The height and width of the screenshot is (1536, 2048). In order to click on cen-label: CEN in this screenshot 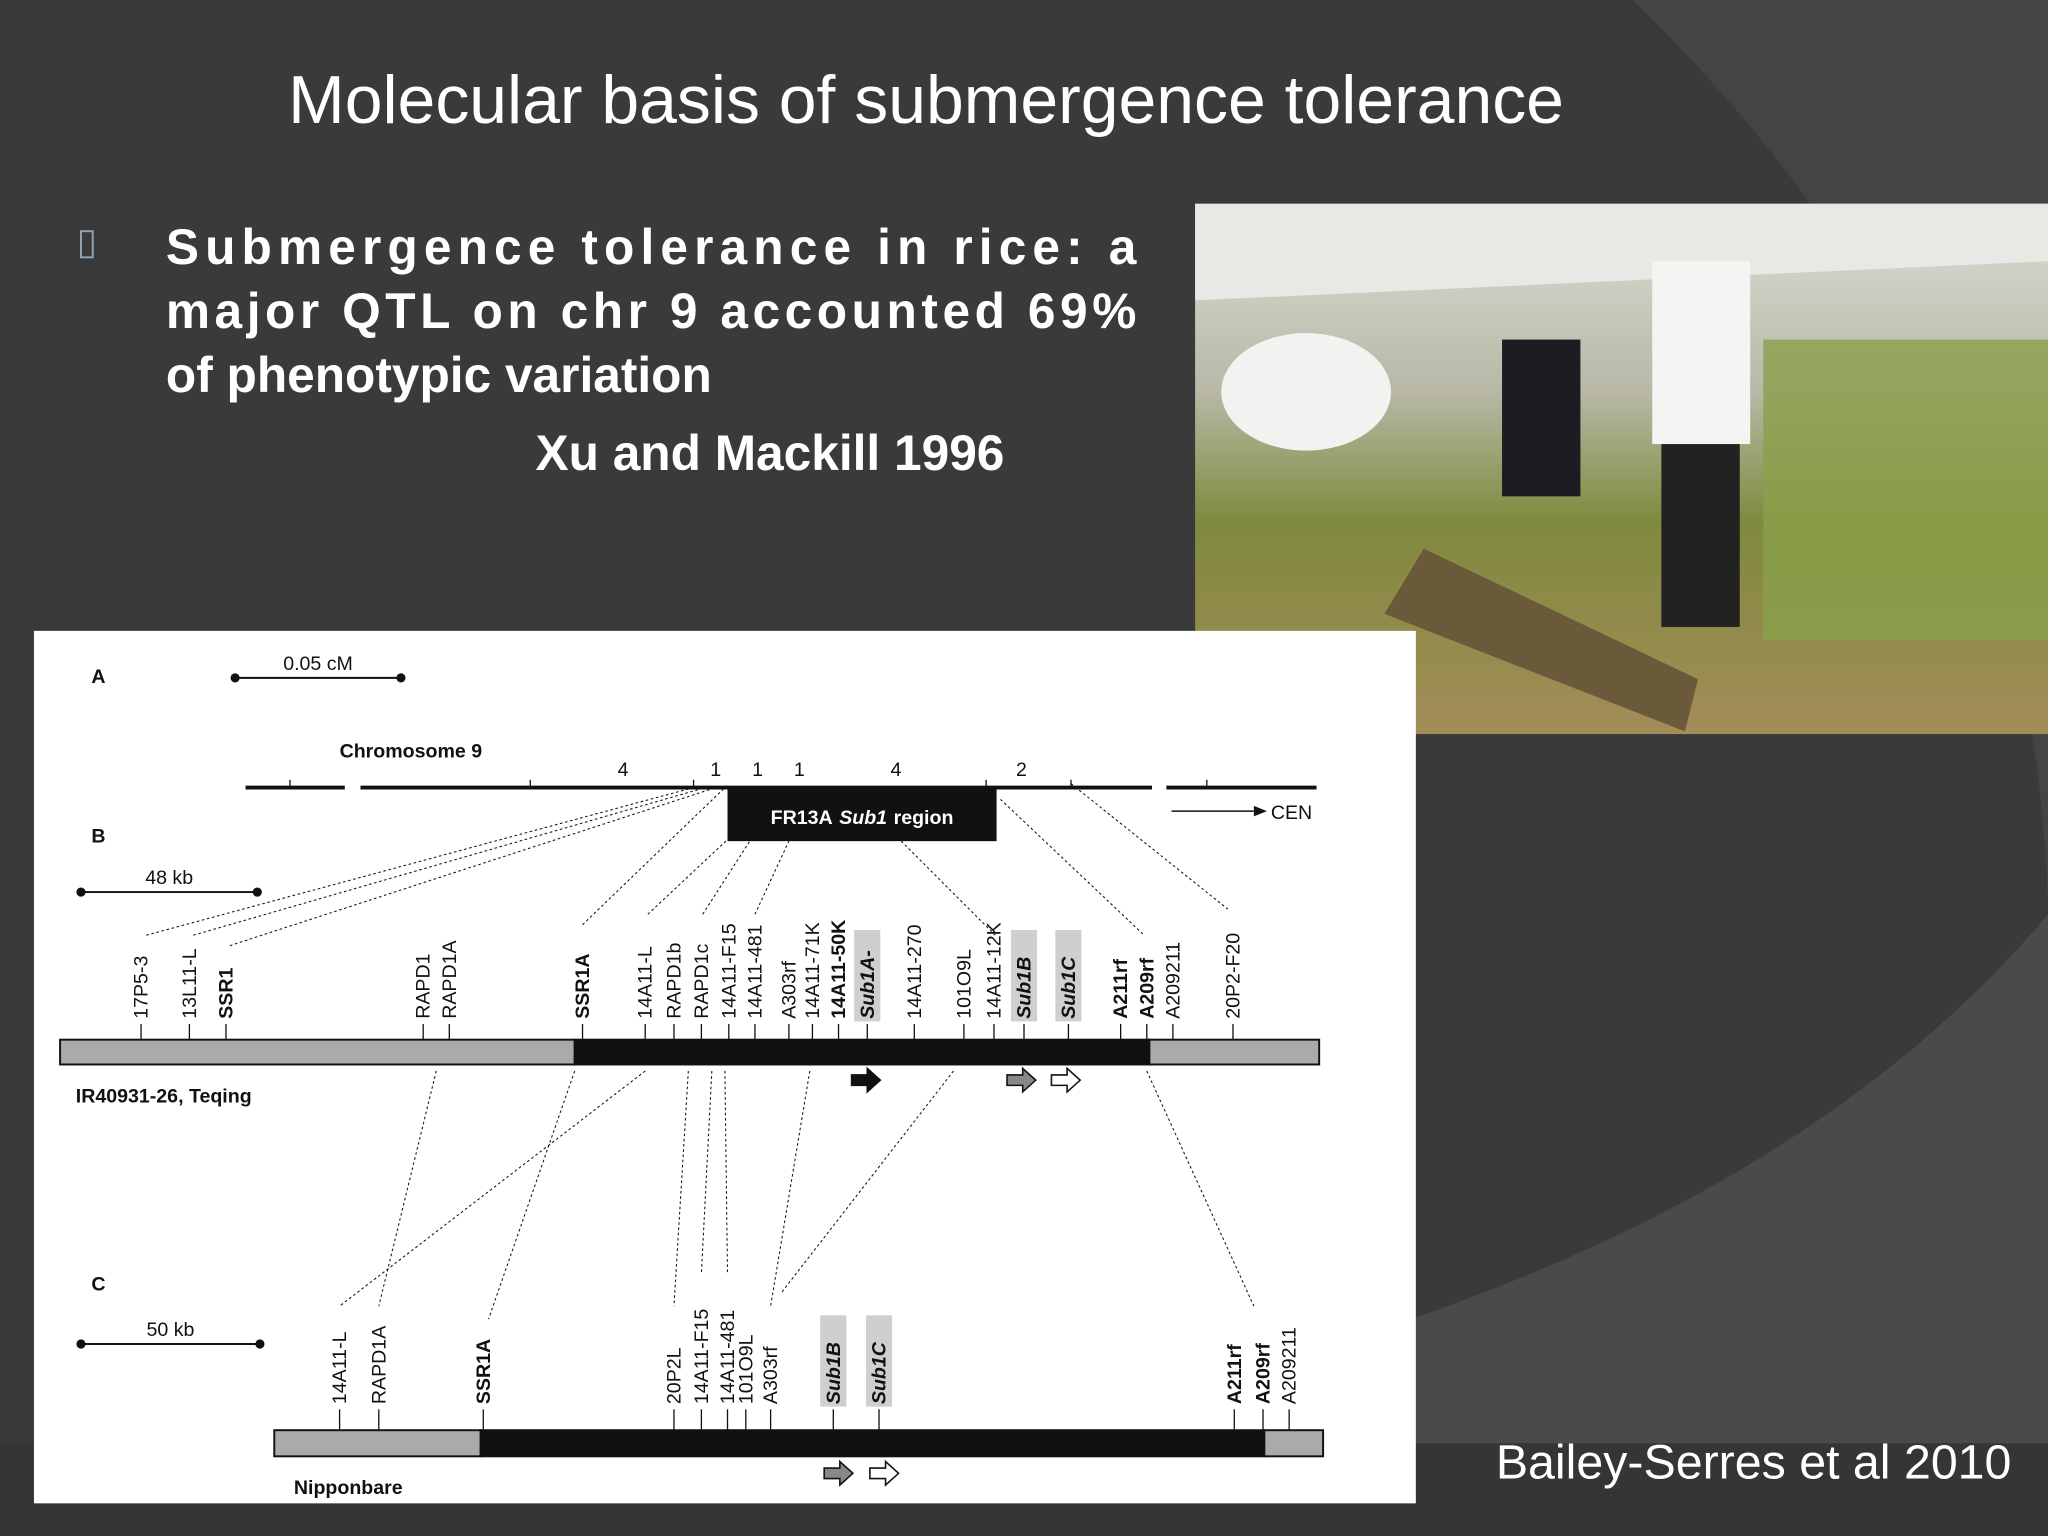, I will do `click(1291, 813)`.